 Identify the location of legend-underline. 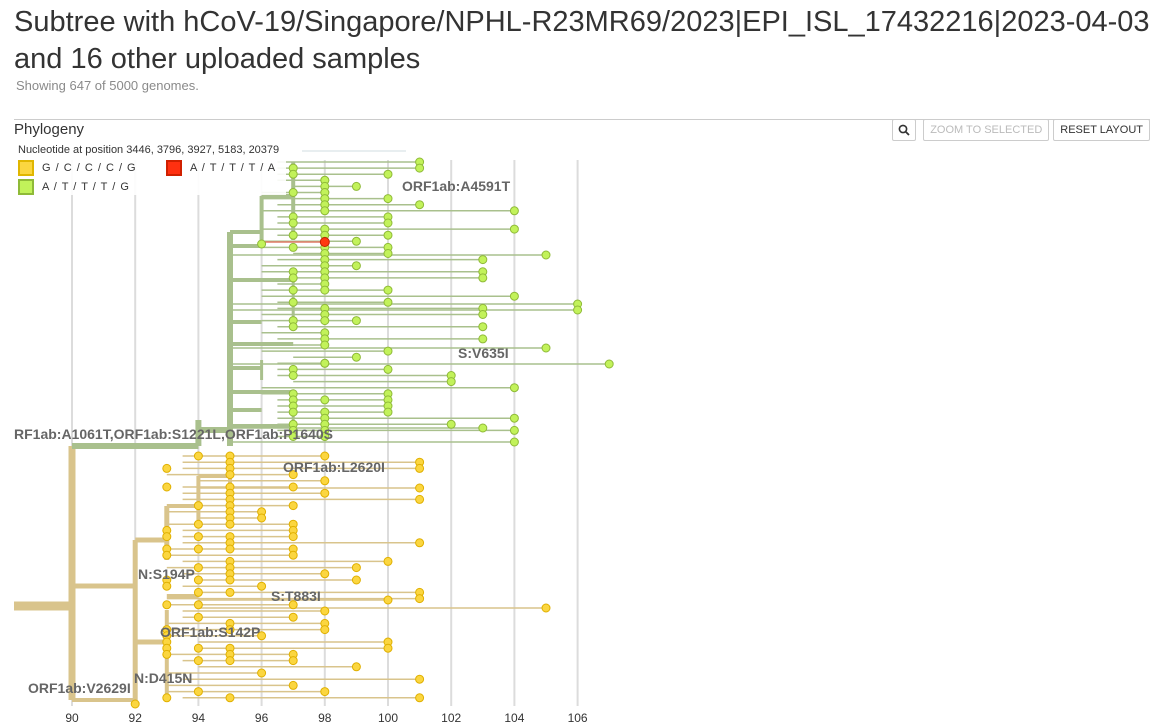
(354, 151).